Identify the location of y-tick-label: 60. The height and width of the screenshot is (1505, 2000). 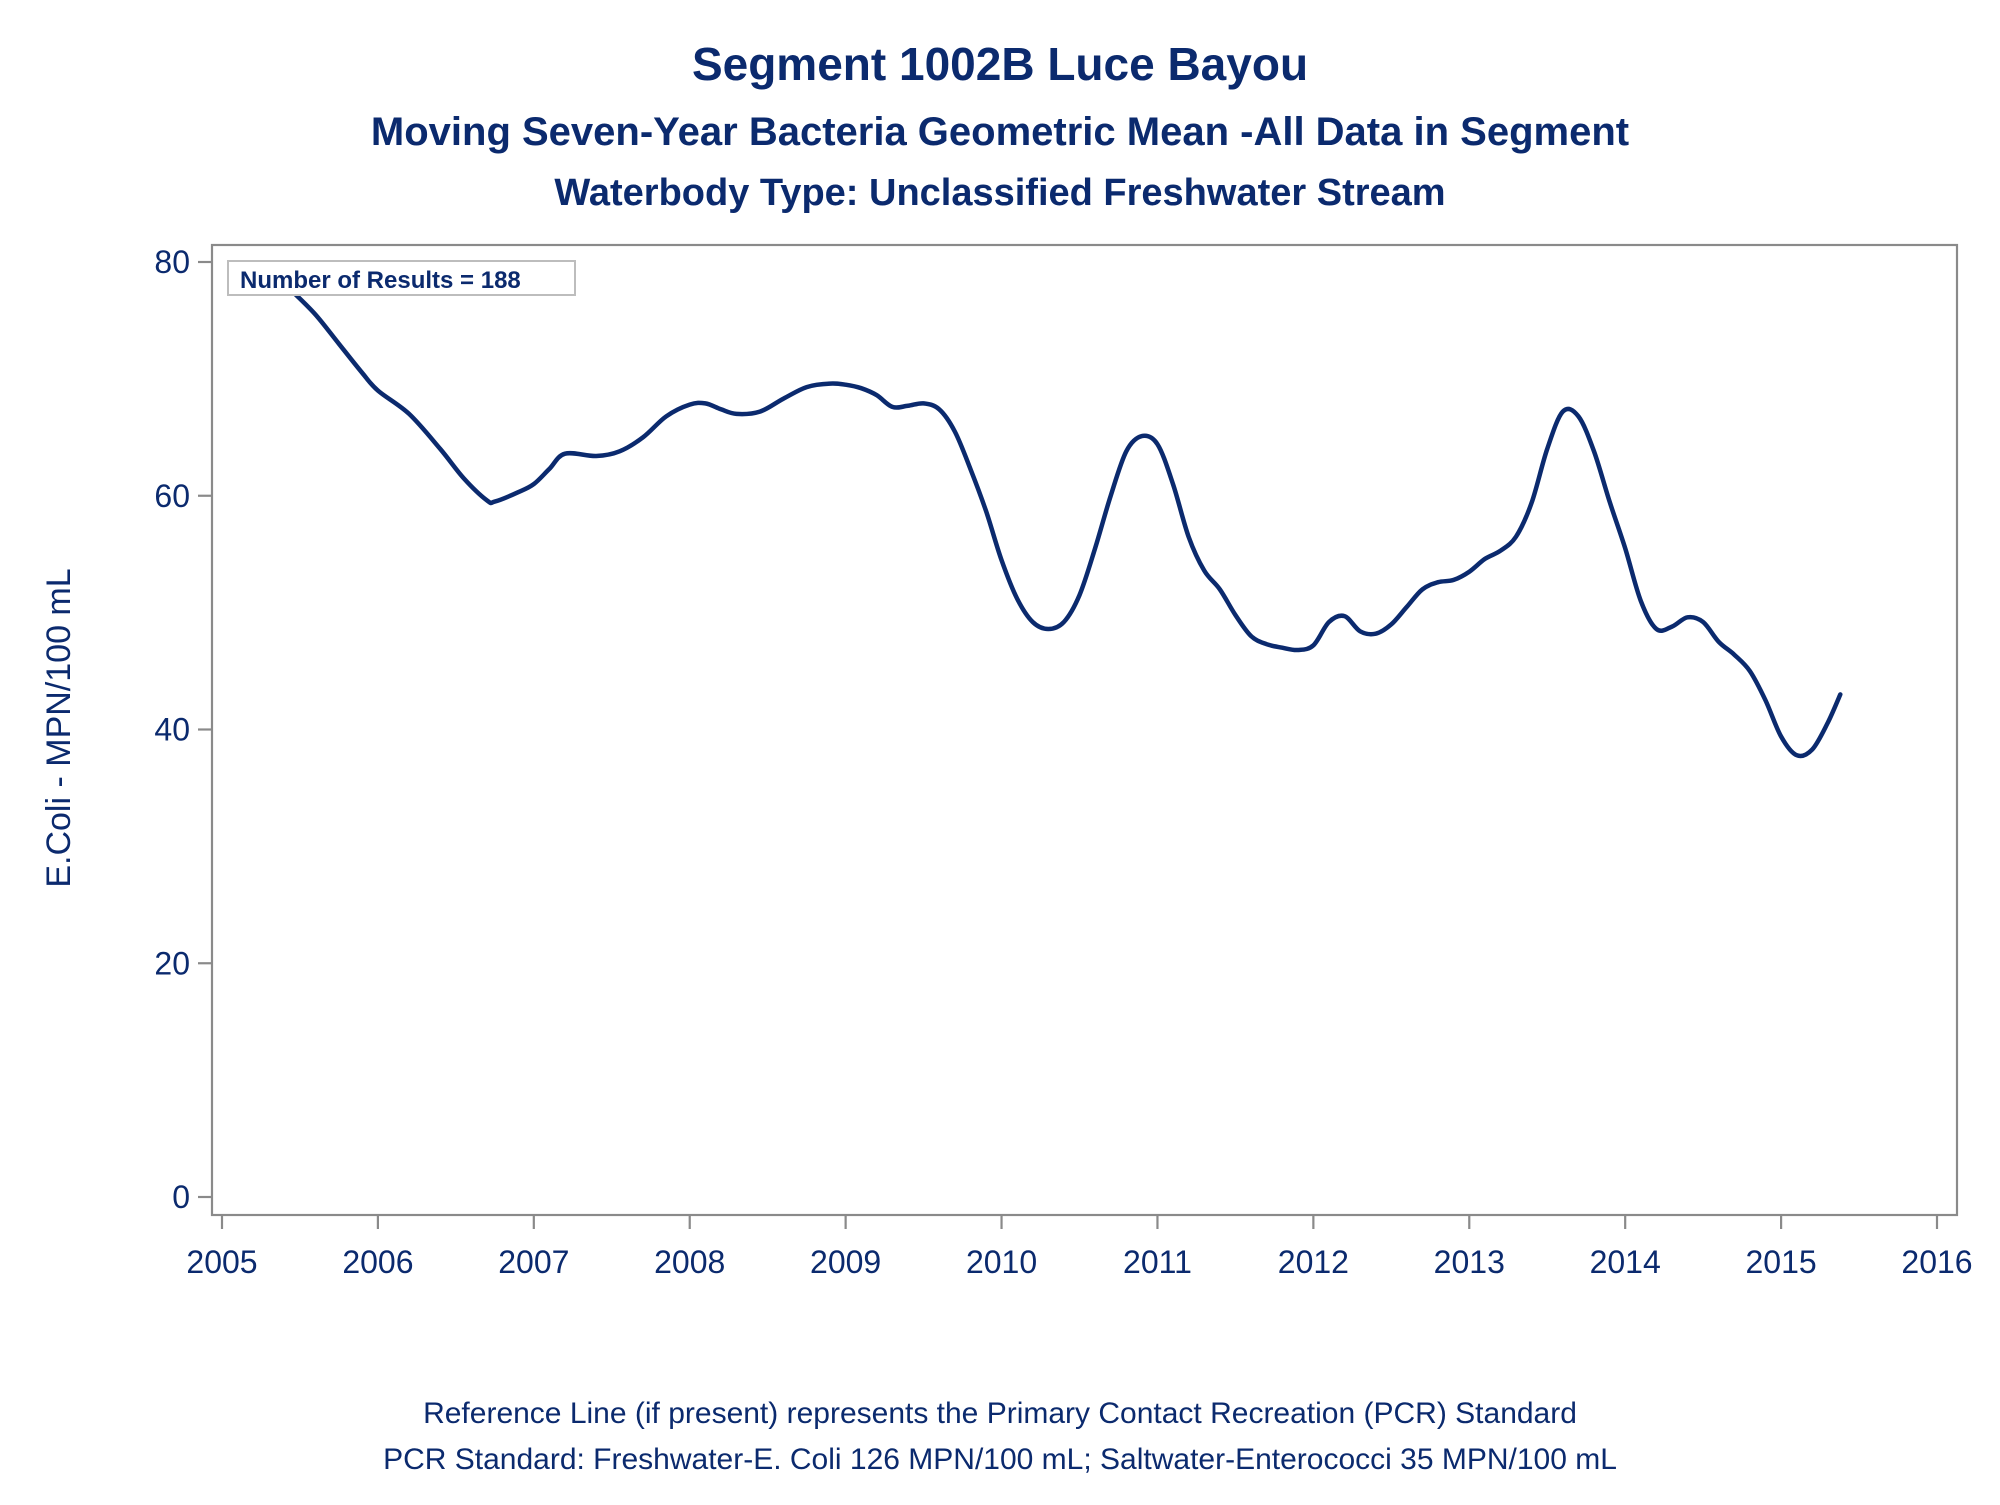
(172, 496).